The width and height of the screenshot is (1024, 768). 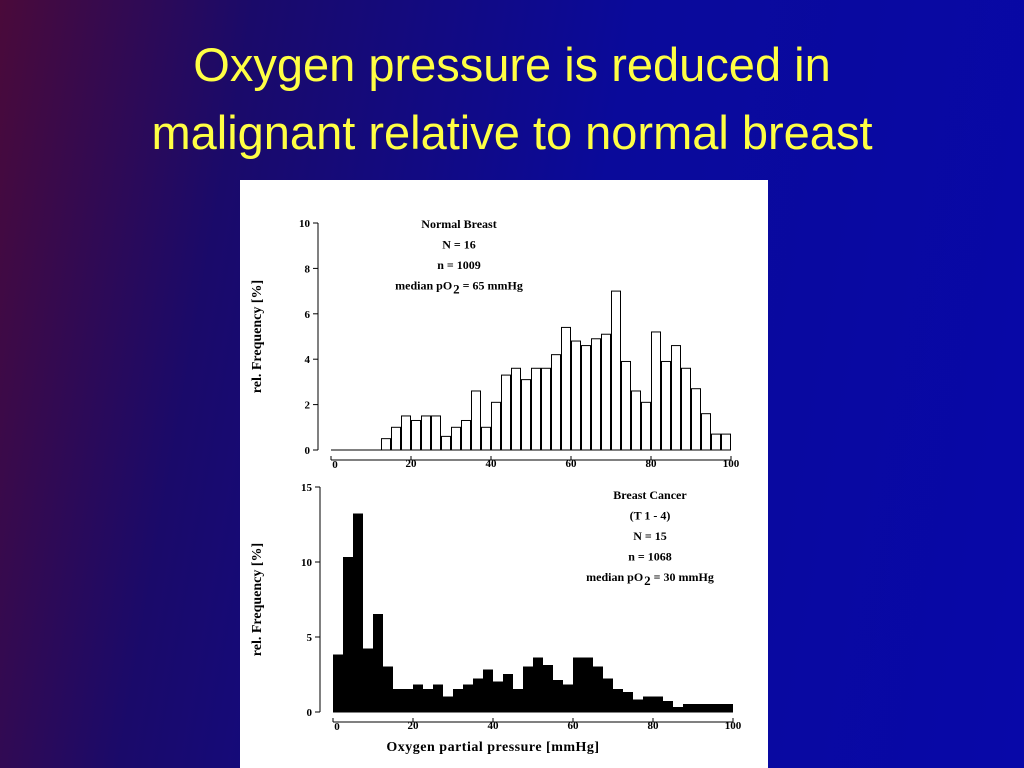 I want to click on x-tick-label: 60, so click(x=572, y=464).